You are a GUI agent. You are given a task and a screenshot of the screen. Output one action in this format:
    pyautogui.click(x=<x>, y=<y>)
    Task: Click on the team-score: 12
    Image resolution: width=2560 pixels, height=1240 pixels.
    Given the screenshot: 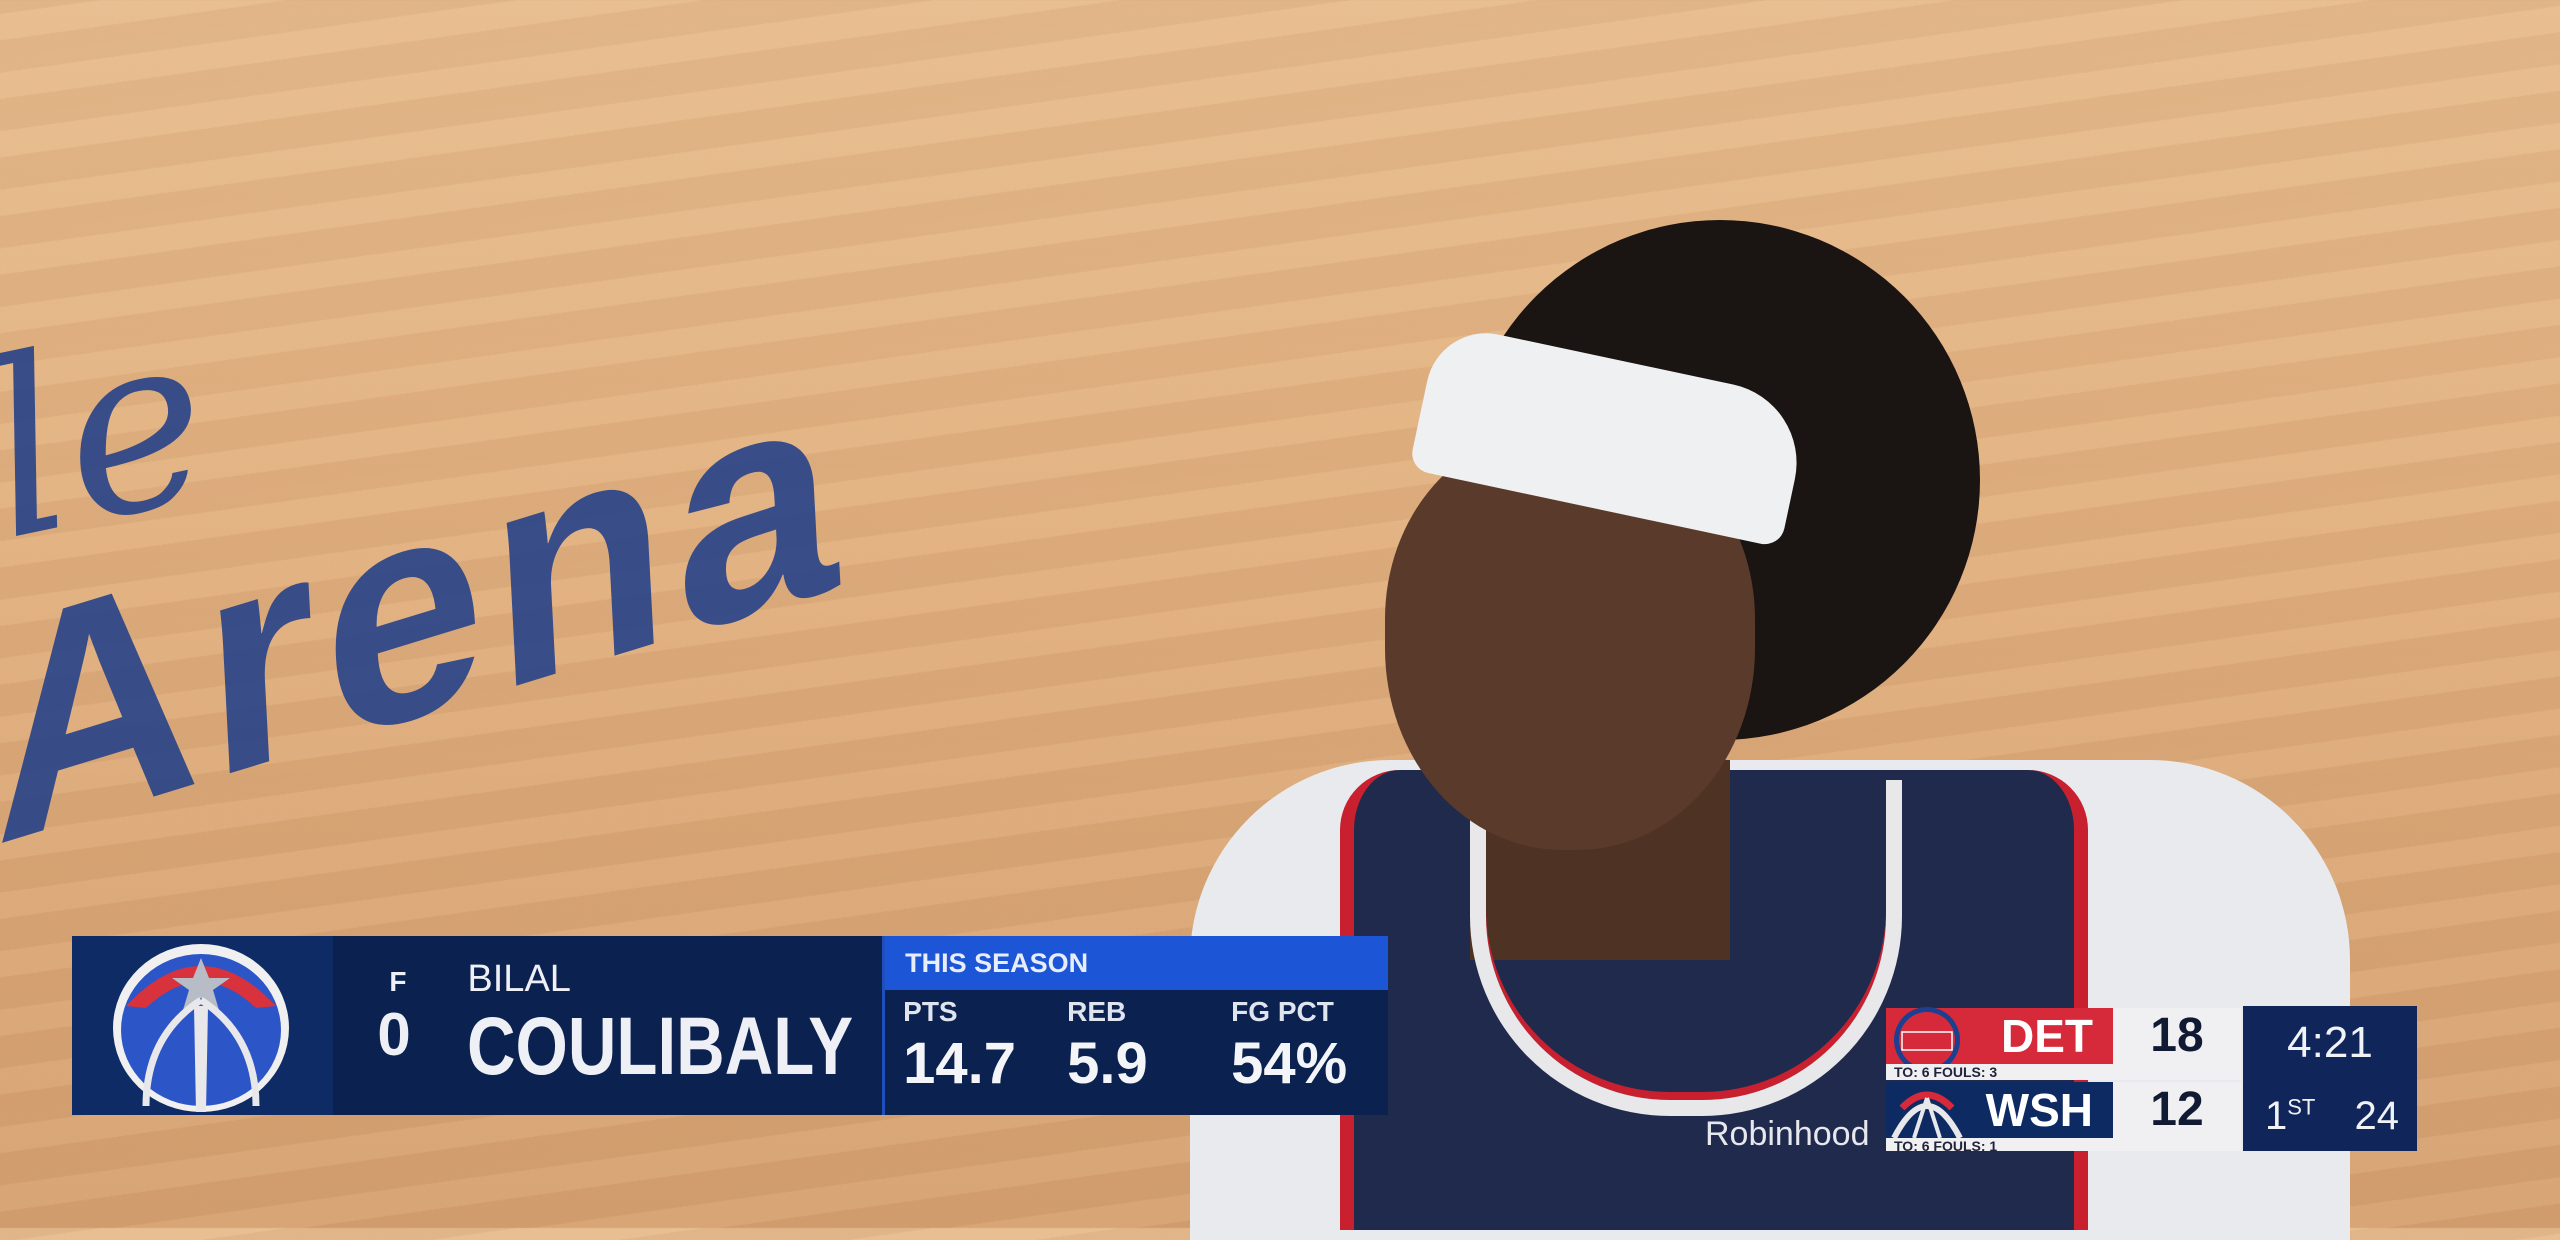 What is the action you would take?
    pyautogui.click(x=2177, y=1110)
    